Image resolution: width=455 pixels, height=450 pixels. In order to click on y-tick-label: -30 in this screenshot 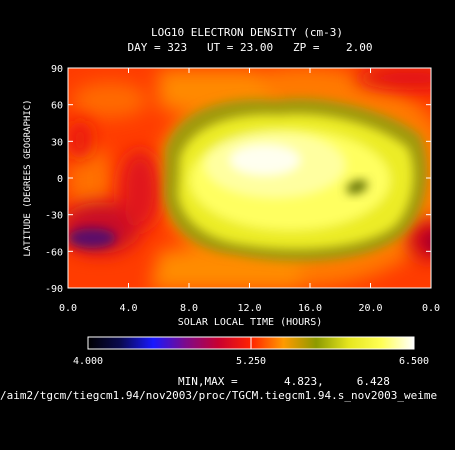, I will do `click(54, 216)`.